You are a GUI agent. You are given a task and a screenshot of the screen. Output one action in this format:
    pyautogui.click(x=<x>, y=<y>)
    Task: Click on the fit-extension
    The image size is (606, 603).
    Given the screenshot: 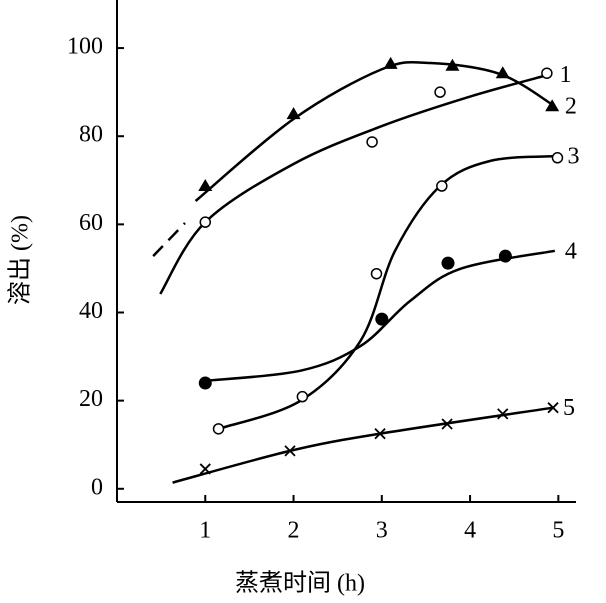 What is the action you would take?
    pyautogui.click(x=169, y=239)
    